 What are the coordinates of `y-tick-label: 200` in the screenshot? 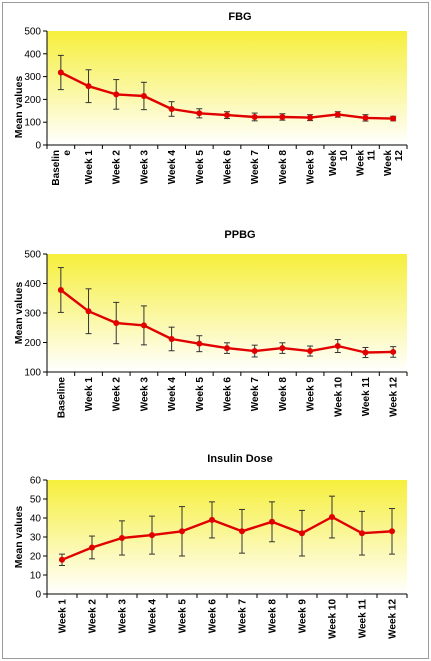 It's located at (32, 343).